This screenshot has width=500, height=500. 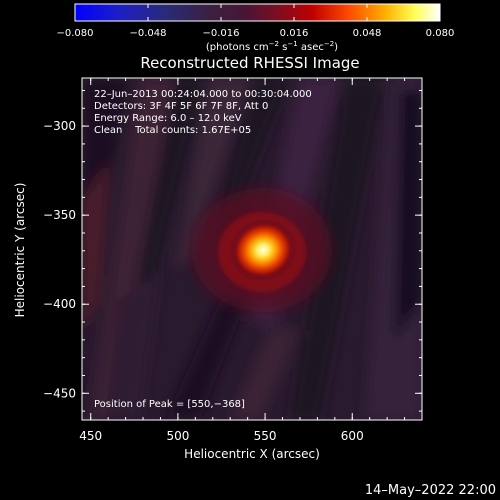 I want to click on y-axis-tick-labels: −300 −350 −400 −450, so click(x=59, y=259).